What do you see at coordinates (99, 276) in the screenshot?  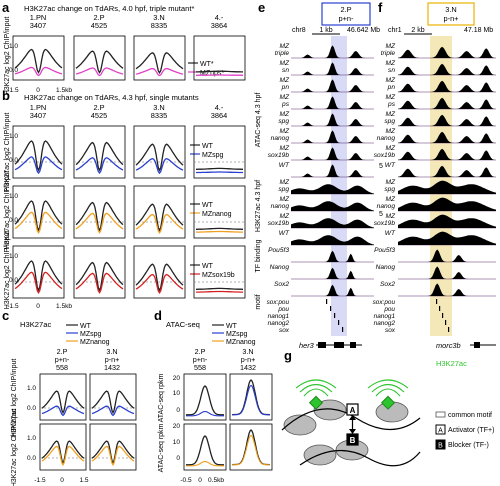 I see `b-curve-wt-r3-c2` at bounding box center [99, 276].